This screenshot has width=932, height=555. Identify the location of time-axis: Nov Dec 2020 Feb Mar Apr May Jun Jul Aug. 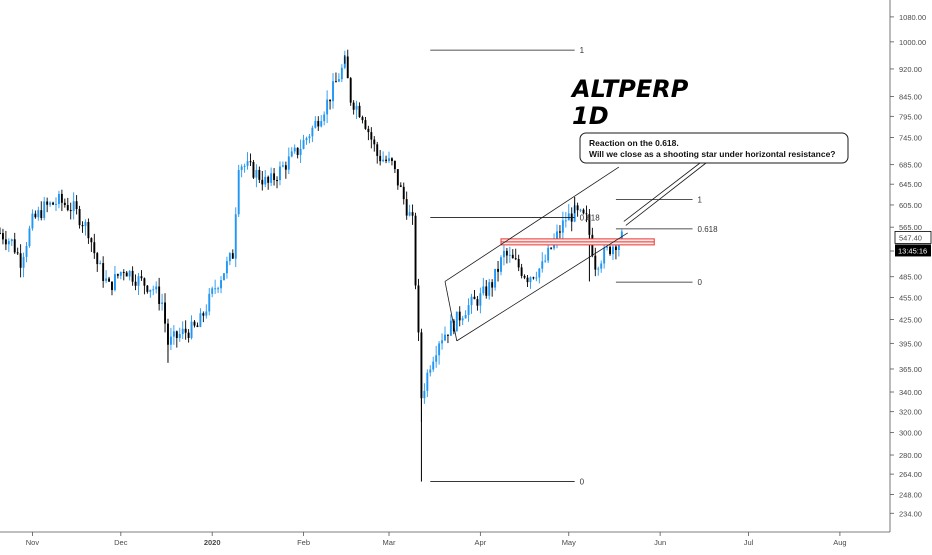
(445, 539).